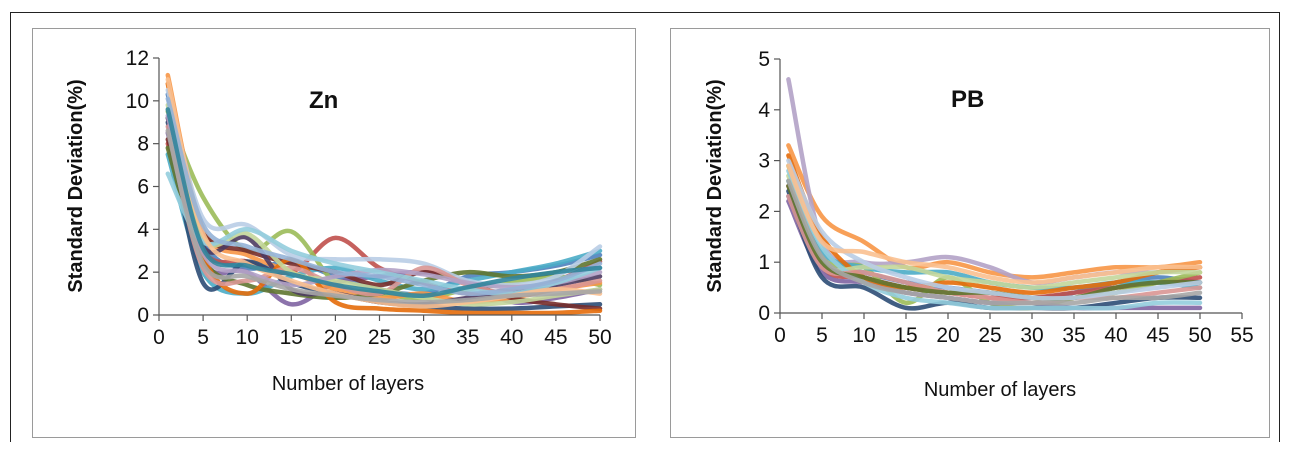 The height and width of the screenshot is (451, 1290). Describe the element at coordinates (967, 99) in the screenshot. I see `chart-2-title: PB` at that location.